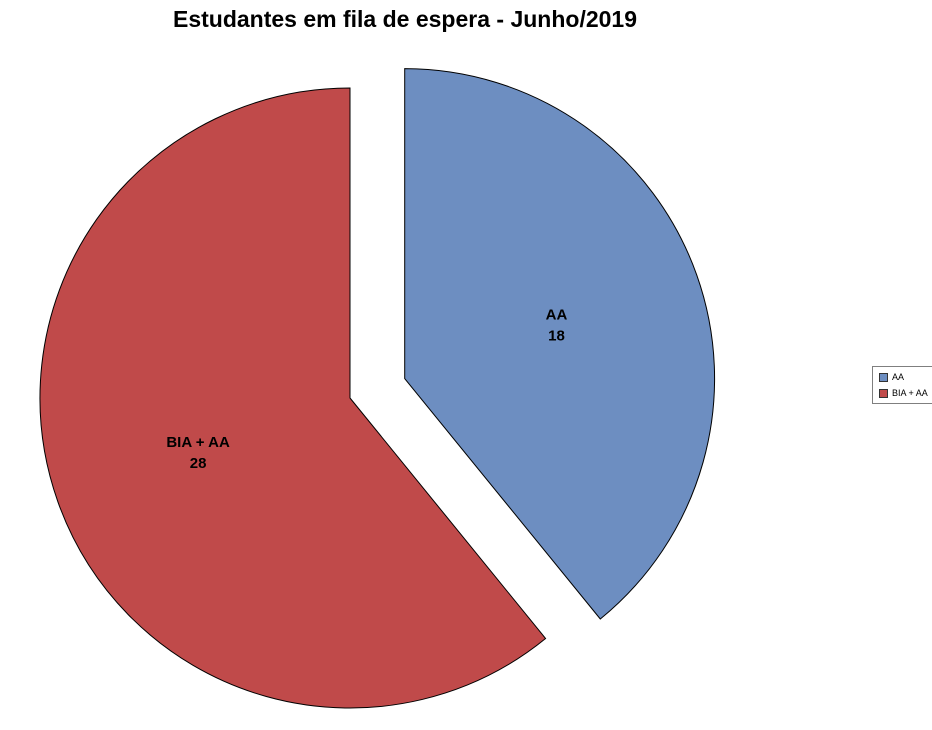 The image size is (932, 730). I want to click on legend-item-aa: AA, so click(903, 377).